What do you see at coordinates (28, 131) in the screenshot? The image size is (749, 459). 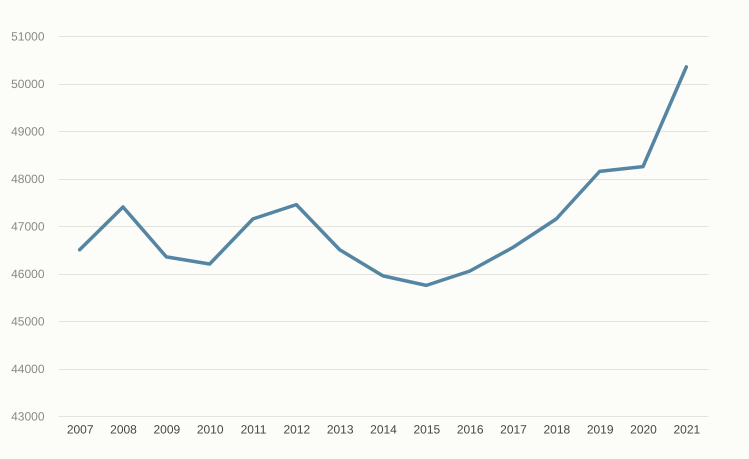 I see `y-tick-label: 49000` at bounding box center [28, 131].